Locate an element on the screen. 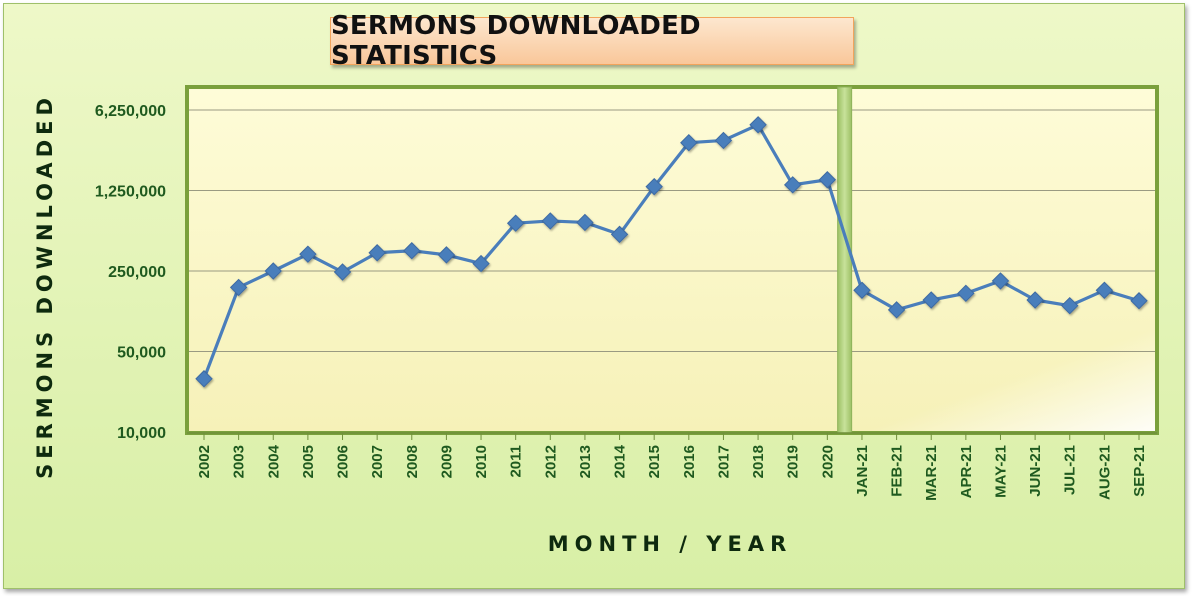 The width and height of the screenshot is (1192, 596). x-tick-label: 2019 is located at coordinates (793, 461).